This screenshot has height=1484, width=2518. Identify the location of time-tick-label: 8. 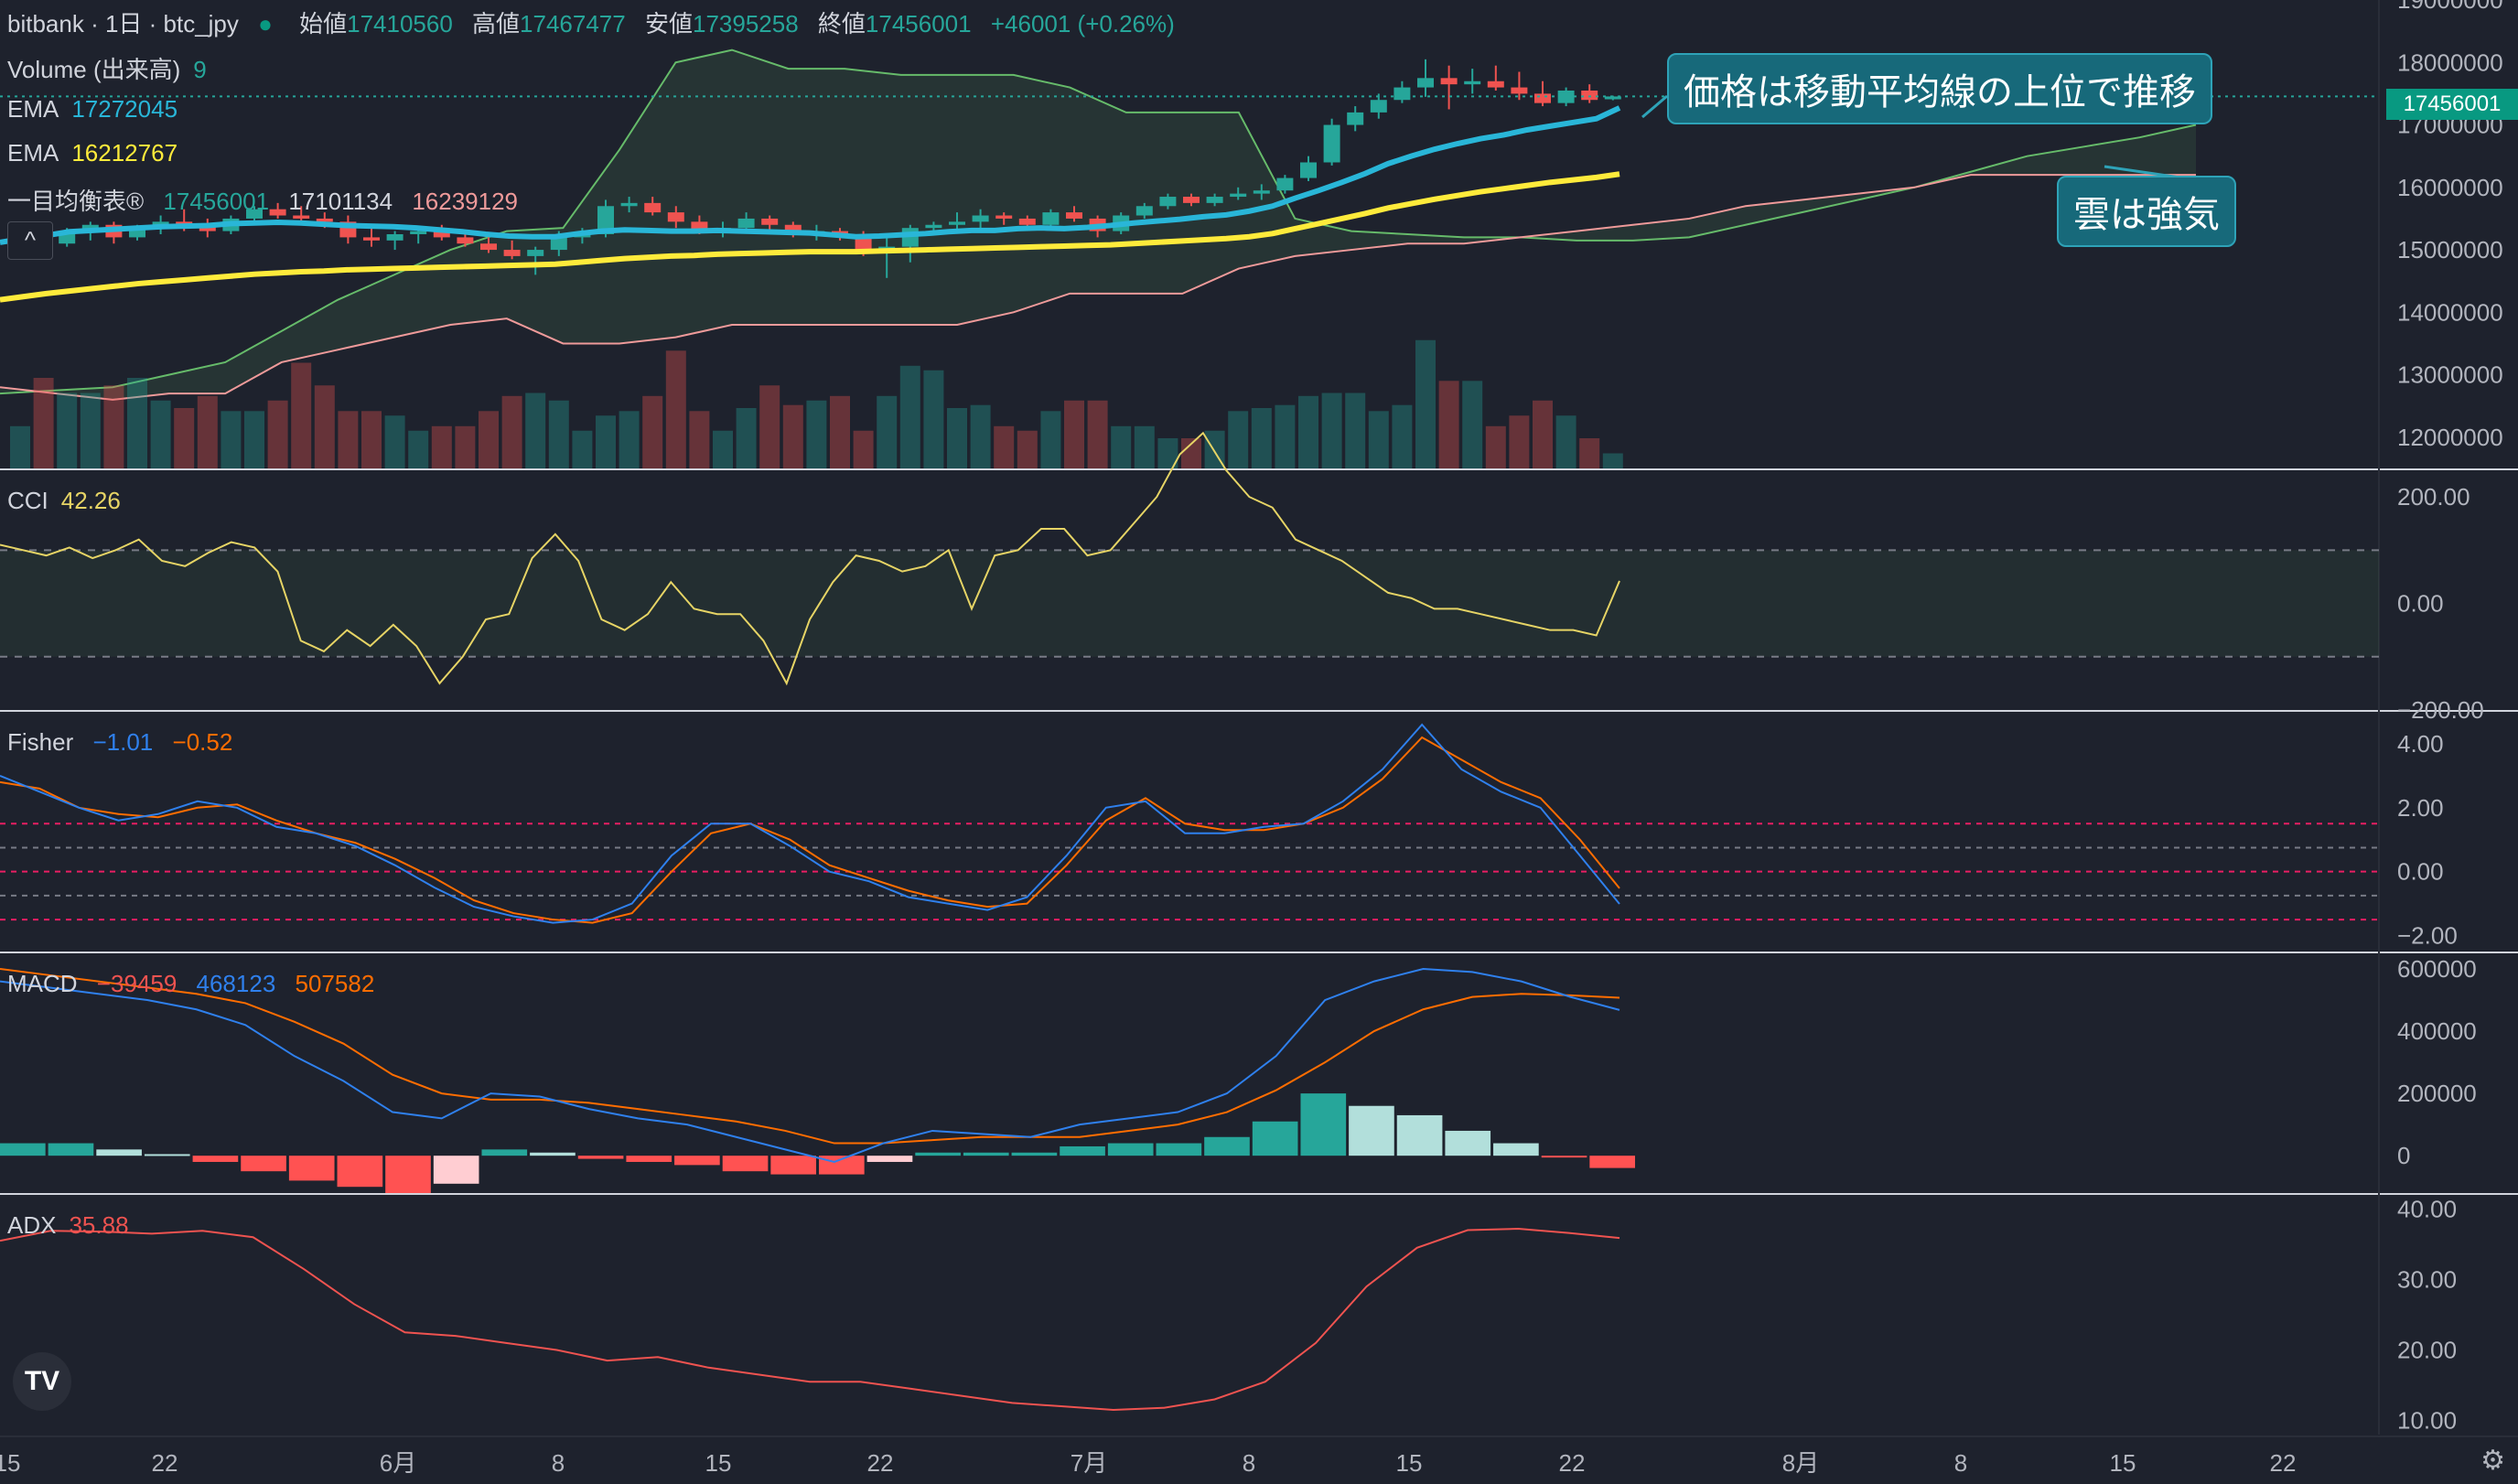
(558, 1463).